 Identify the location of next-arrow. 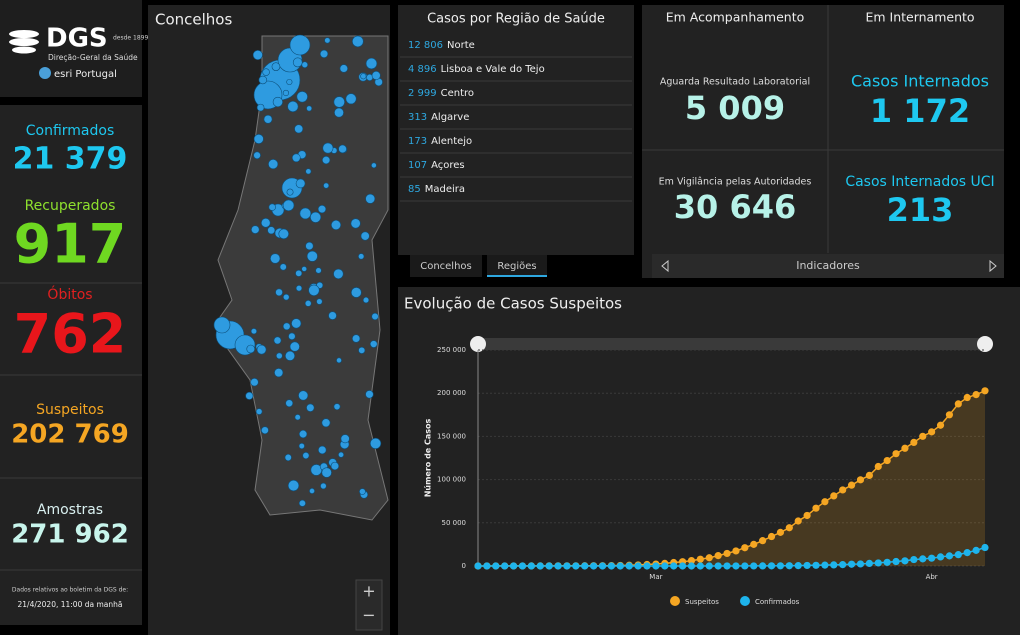
(993, 266).